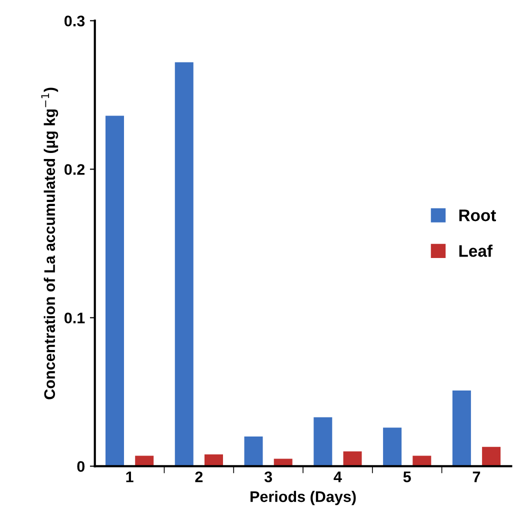 Image resolution: width=527 pixels, height=518 pixels. I want to click on y-tick-label: 0.1, so click(74, 318).